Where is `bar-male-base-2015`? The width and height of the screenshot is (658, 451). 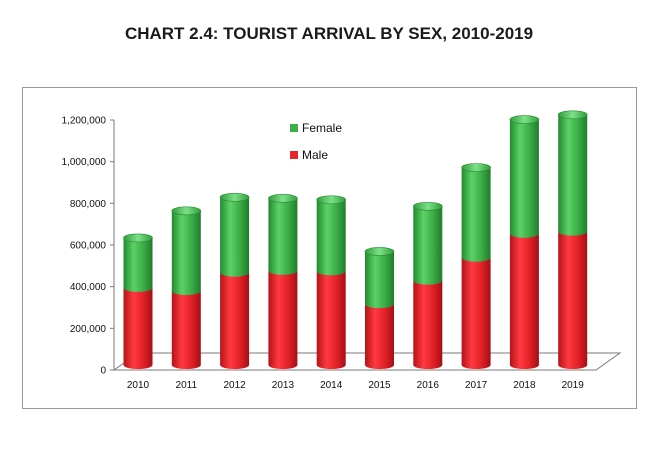
bar-male-base-2015 is located at coordinates (379, 365).